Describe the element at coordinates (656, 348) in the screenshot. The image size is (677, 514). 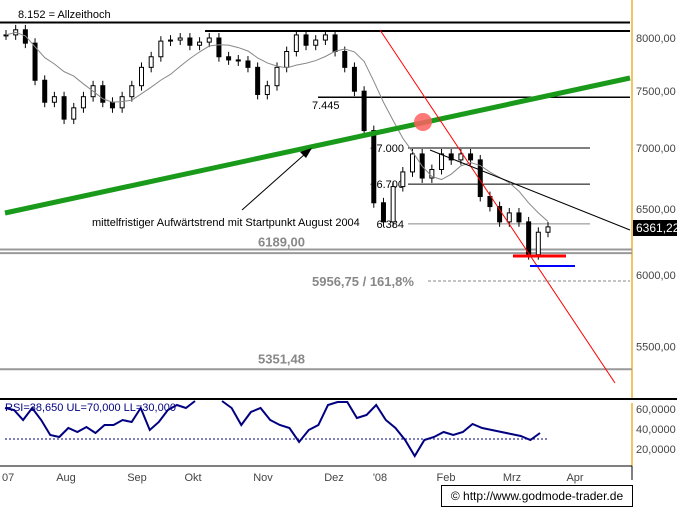
I see `y-tick-label: 5500,00` at that location.